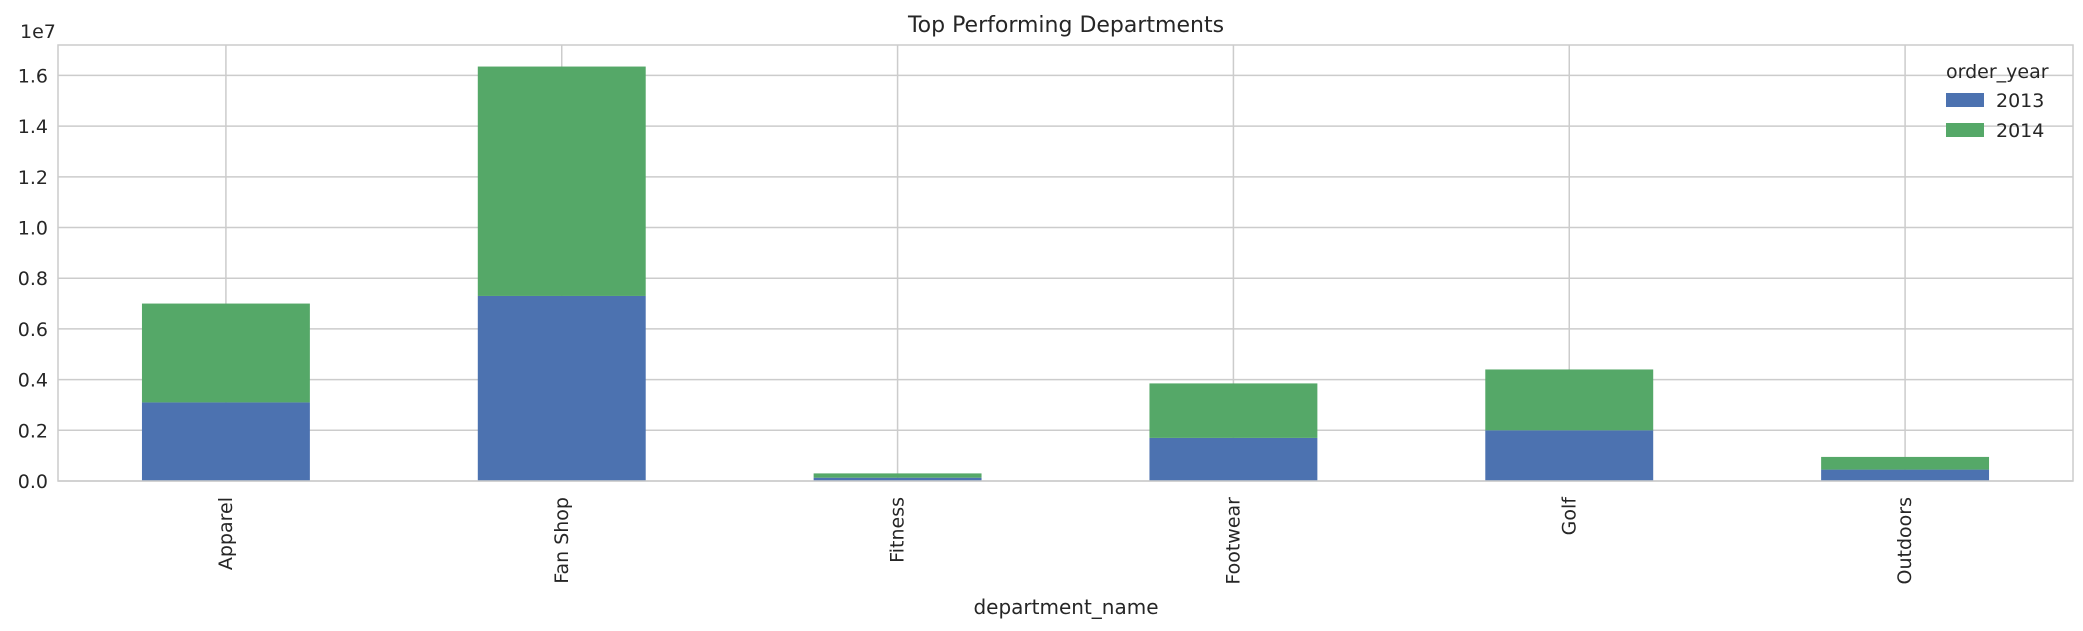 Image resolution: width=2083 pixels, height=631 pixels. What do you see at coordinates (2020, 101) in the screenshot?
I see `legend-entry: 2013` at bounding box center [2020, 101].